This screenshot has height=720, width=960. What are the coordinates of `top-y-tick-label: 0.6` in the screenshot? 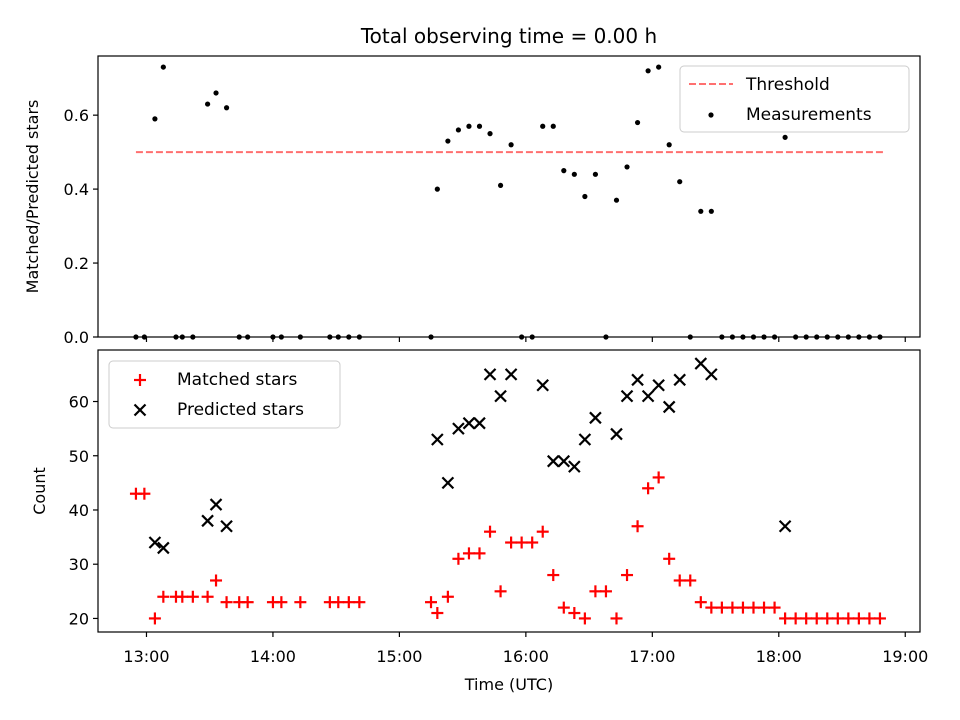 It's located at (76, 115).